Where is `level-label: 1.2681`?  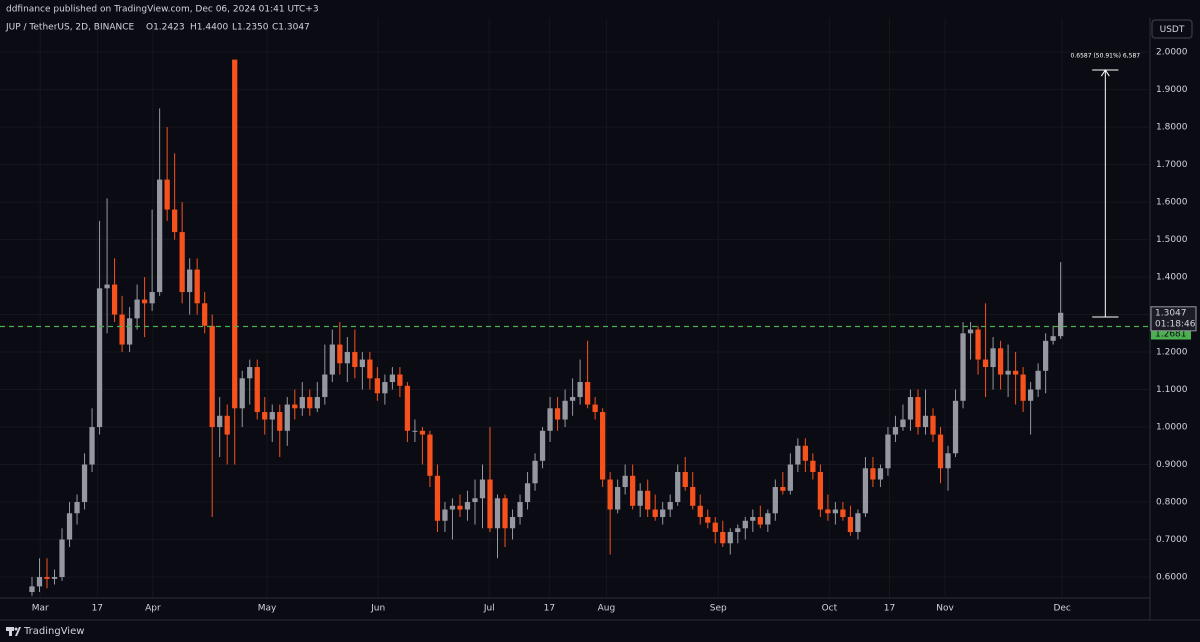 level-label: 1.2681 is located at coordinates (1171, 335).